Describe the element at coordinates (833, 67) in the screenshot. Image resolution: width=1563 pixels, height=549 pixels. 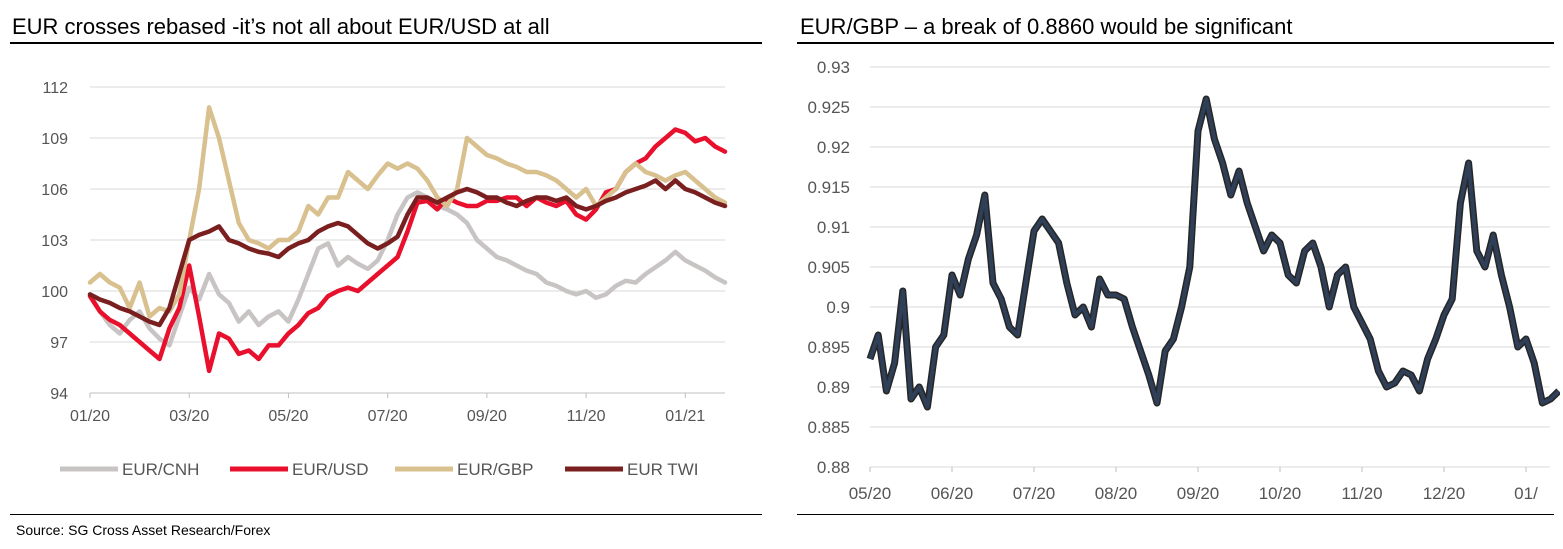
I see `right-y-tick-label: 0.93` at that location.